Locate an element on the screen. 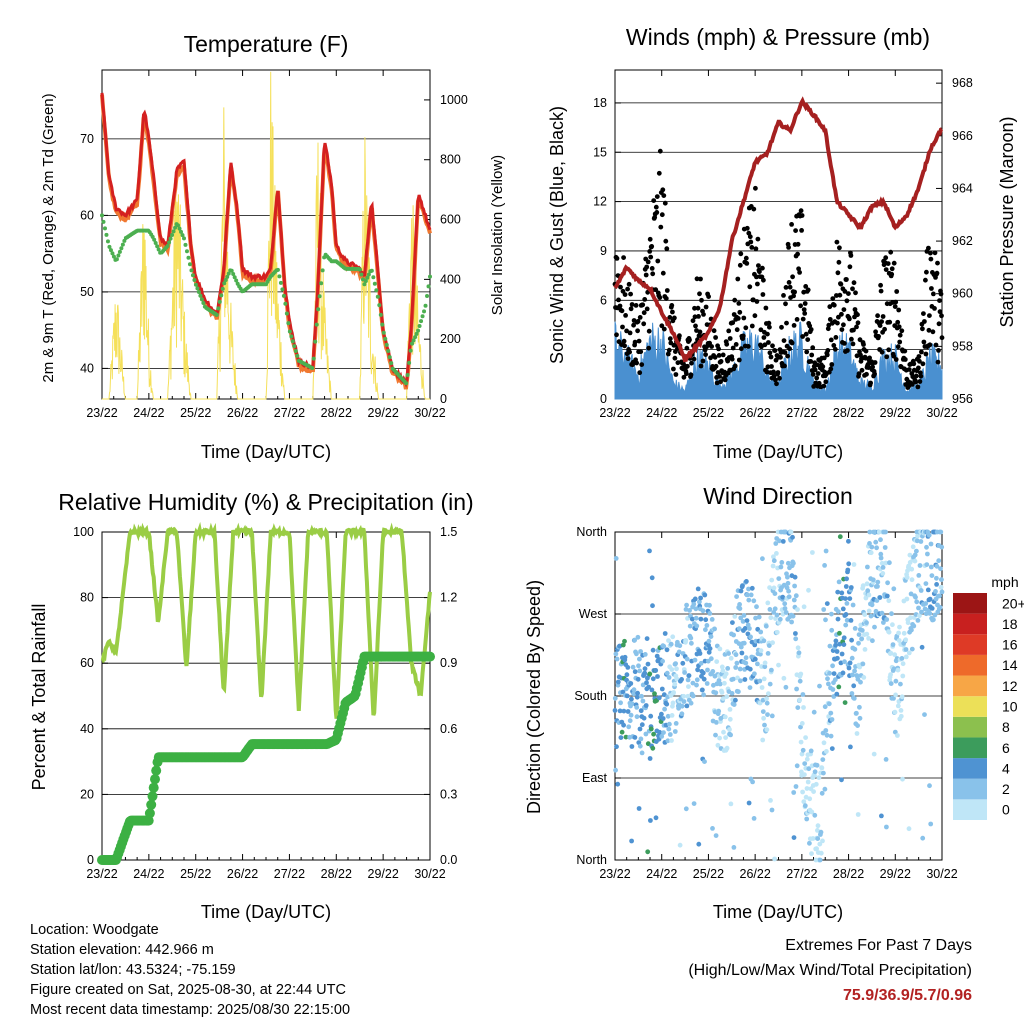 The width and height of the screenshot is (1024, 1024). winds-xtick-label: 27/22 is located at coordinates (801, 413).